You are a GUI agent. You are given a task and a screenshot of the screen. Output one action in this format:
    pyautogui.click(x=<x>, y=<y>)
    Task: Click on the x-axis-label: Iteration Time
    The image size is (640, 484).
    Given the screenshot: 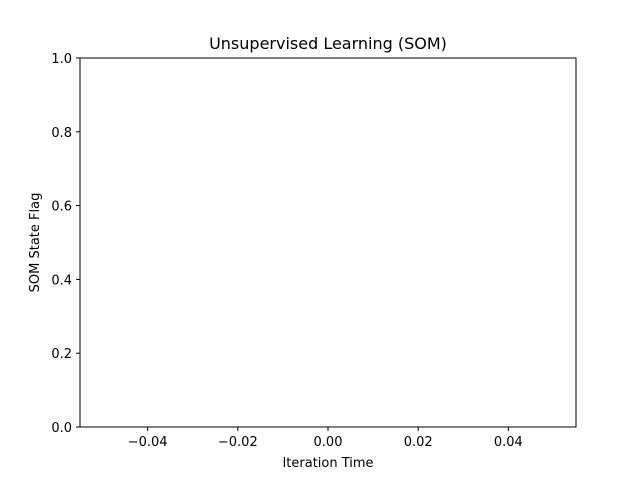 What is the action you would take?
    pyautogui.click(x=327, y=463)
    